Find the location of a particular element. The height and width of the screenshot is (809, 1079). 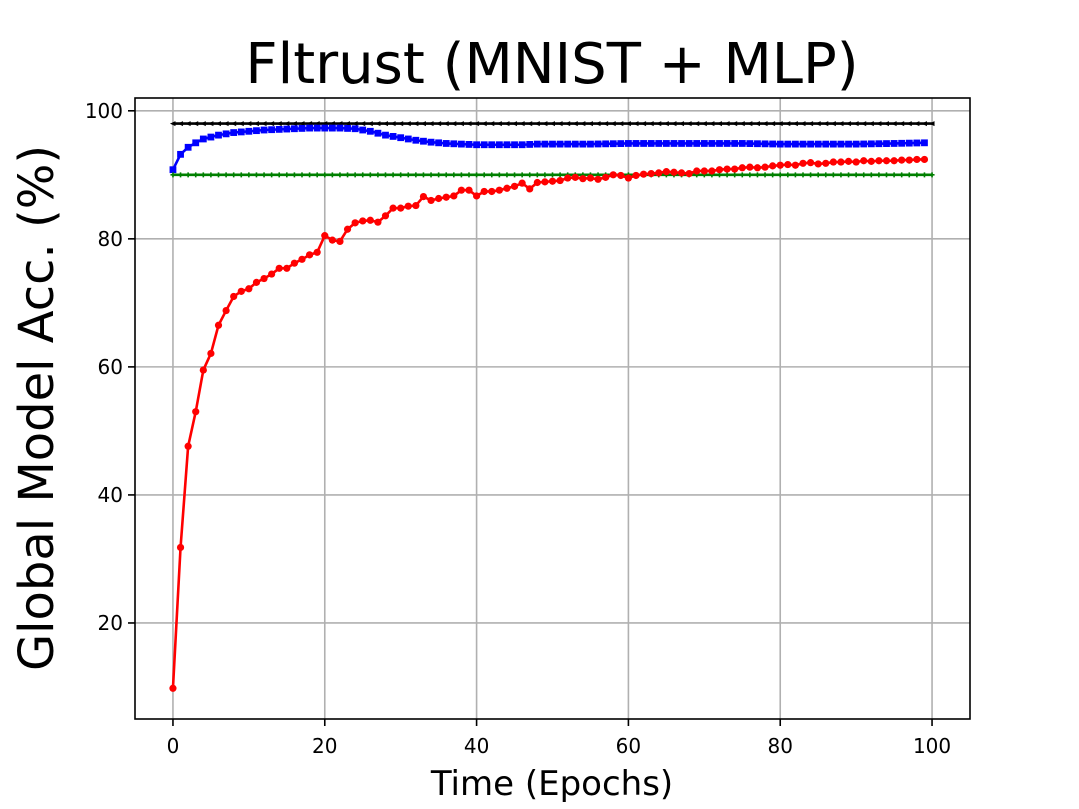

y-tick-label: 20 is located at coordinates (110, 623).